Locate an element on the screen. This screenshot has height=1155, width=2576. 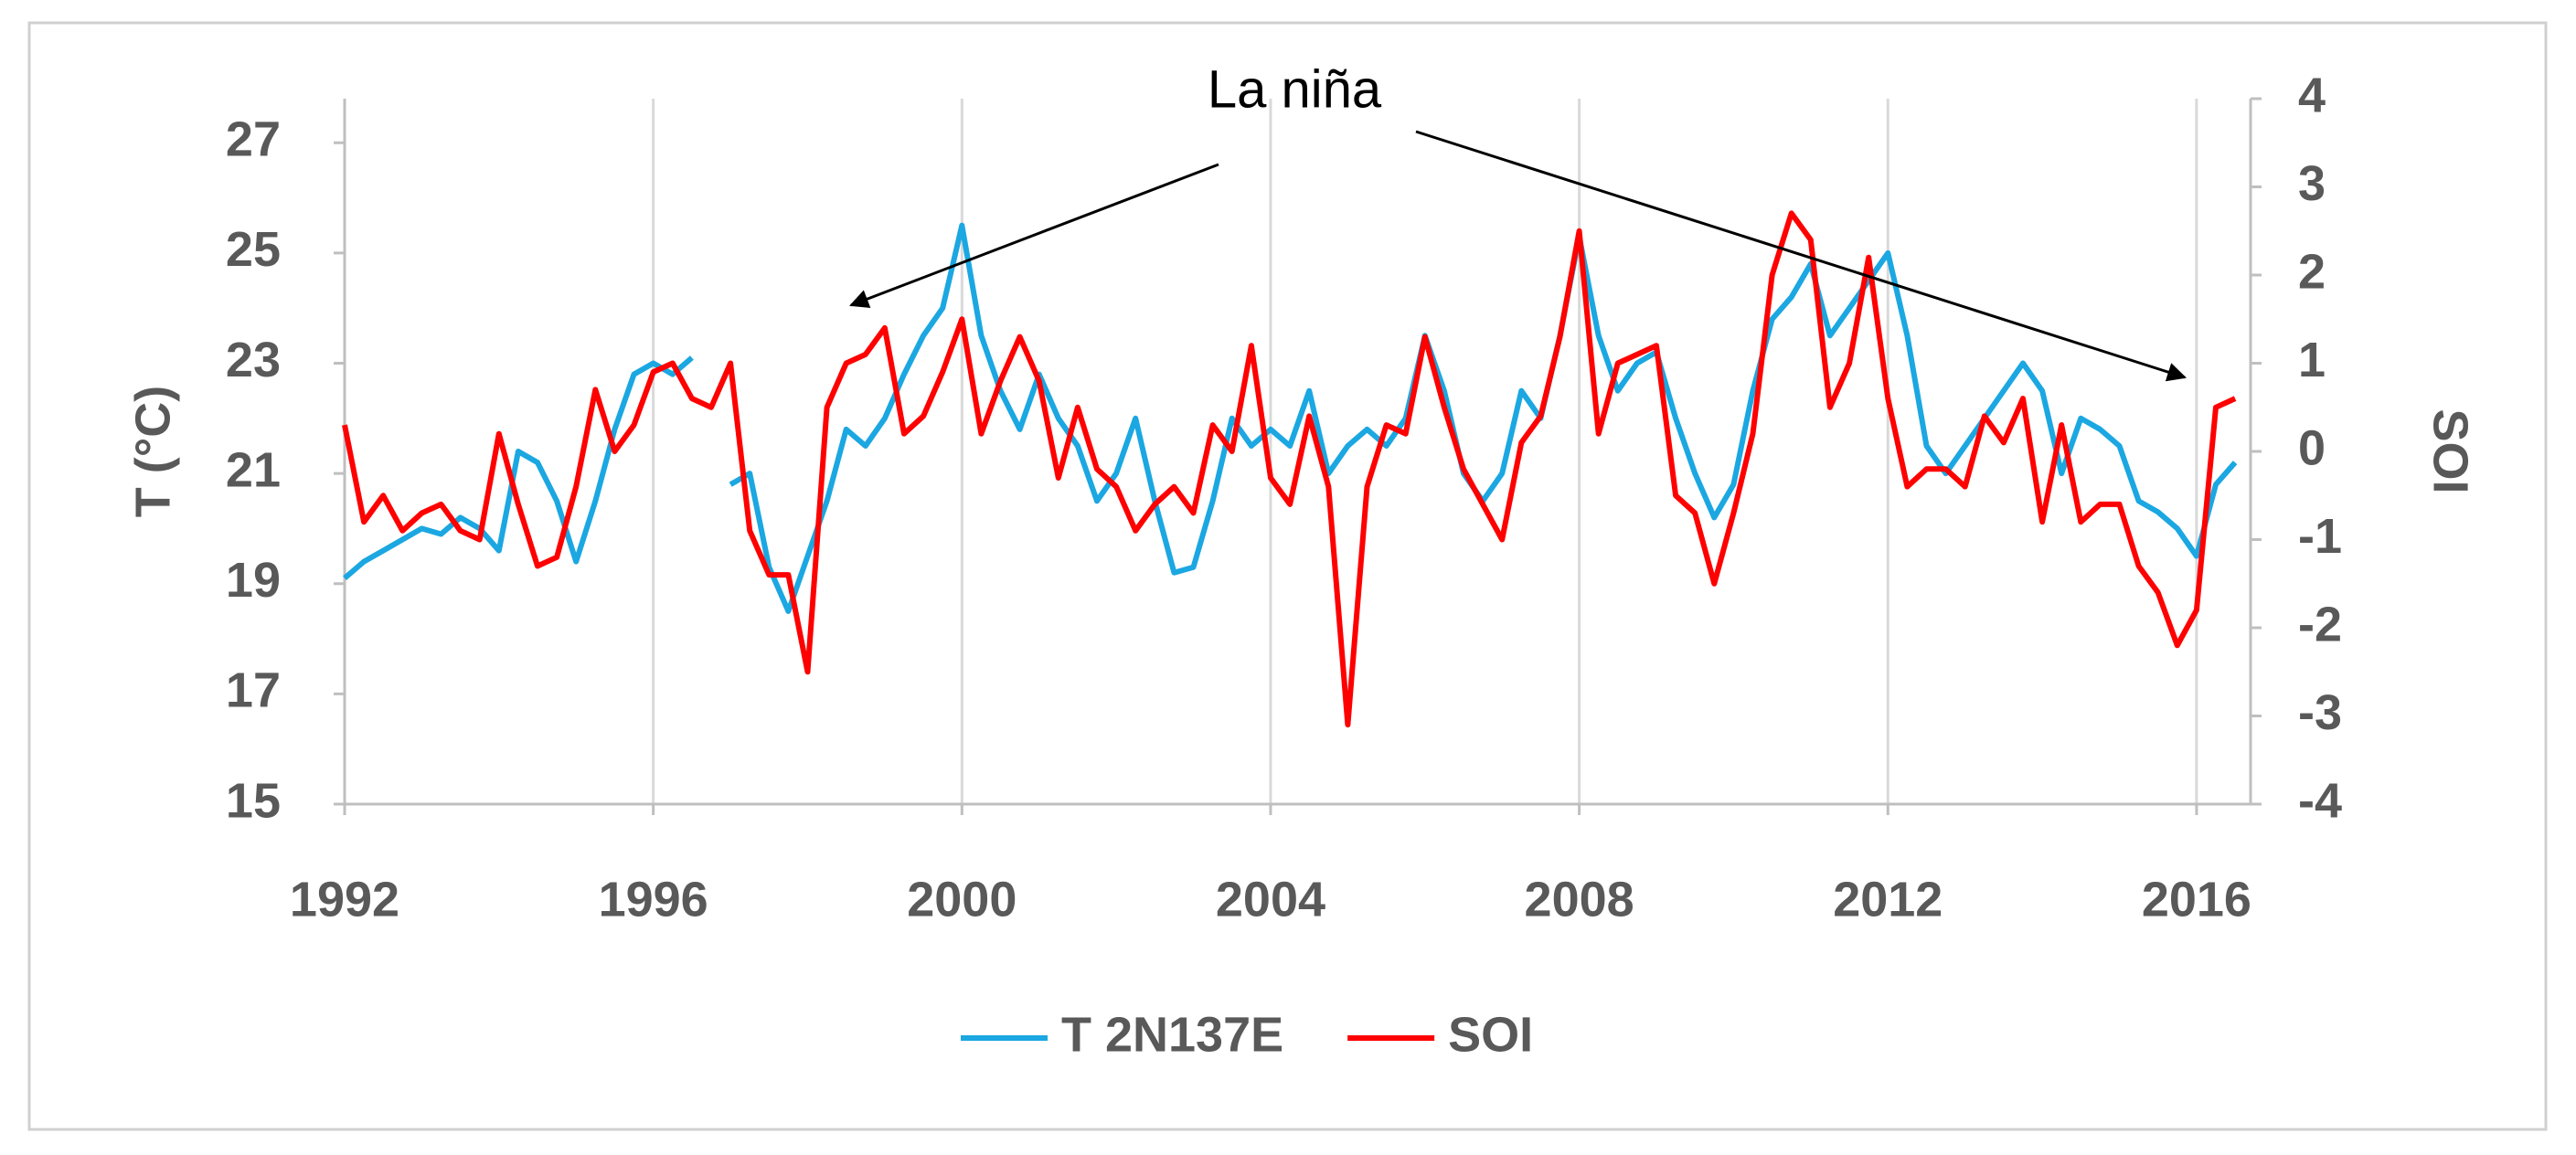
x-tick-label: 2004 is located at coordinates (1271, 900).